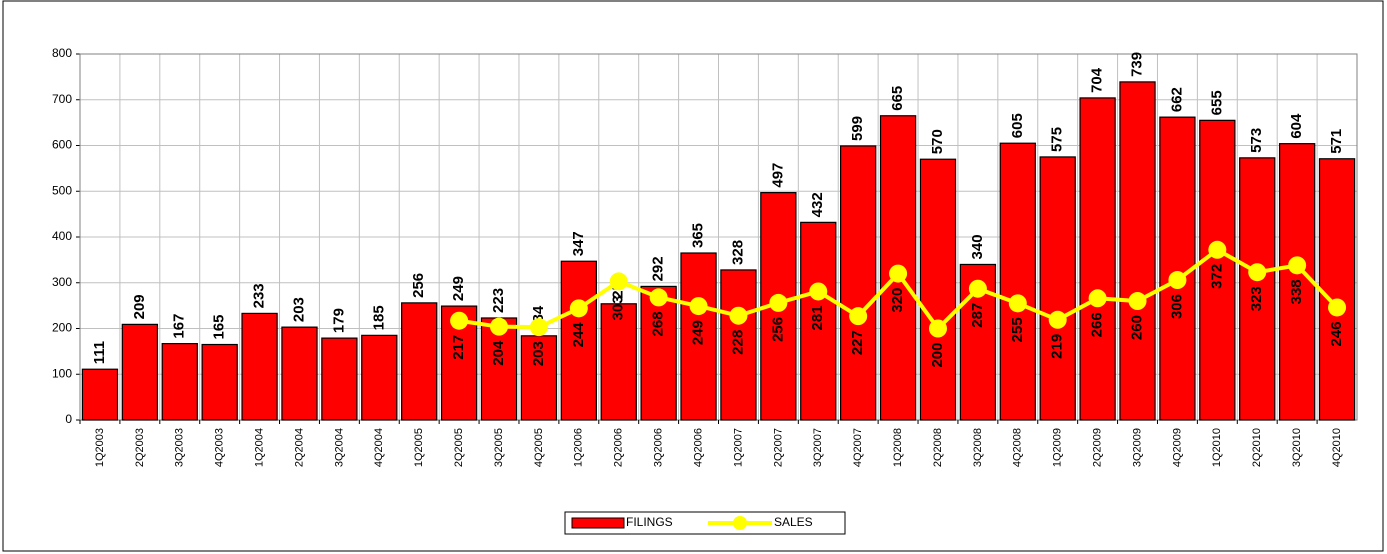  What do you see at coordinates (1057, 139) in the screenshot?
I see `bar-value-label: 575` at bounding box center [1057, 139].